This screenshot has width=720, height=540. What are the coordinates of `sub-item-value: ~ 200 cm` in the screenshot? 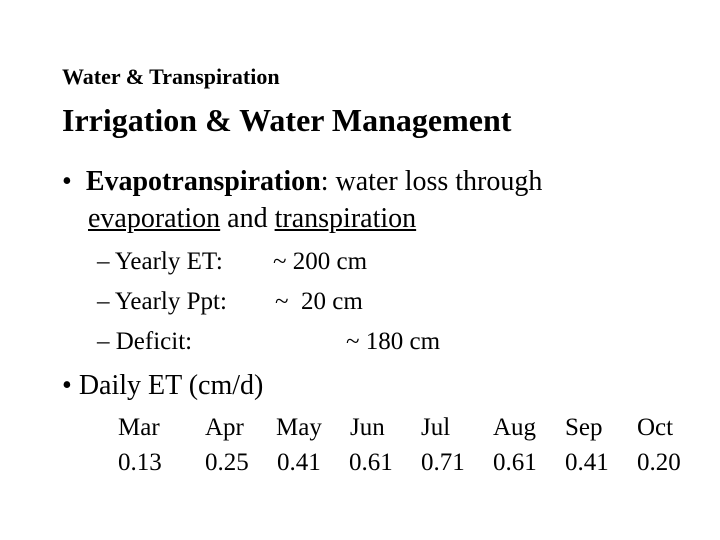 It's located at (320, 261).